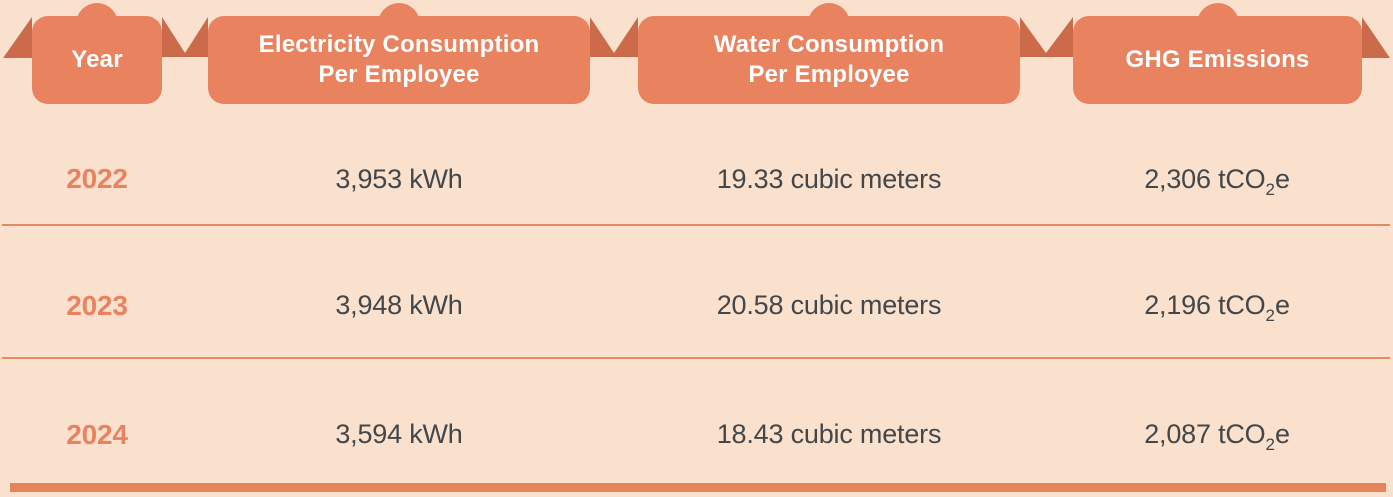  What do you see at coordinates (829, 178) in the screenshot?
I see `water-cell: 19.33 cubic meters` at bounding box center [829, 178].